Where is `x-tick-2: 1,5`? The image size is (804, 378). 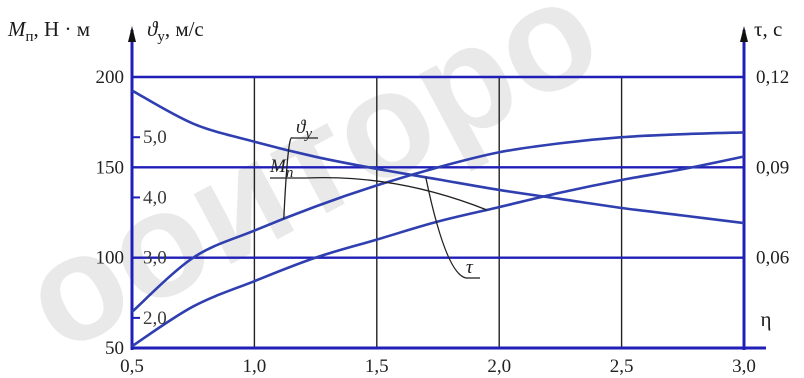
x-tick-2: 1,5 is located at coordinates (377, 366).